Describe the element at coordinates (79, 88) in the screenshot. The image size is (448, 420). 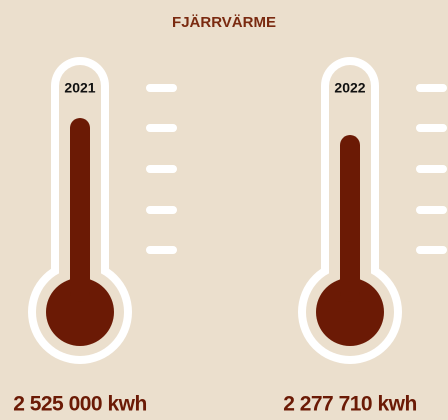
I see `year-label: 2021` at that location.